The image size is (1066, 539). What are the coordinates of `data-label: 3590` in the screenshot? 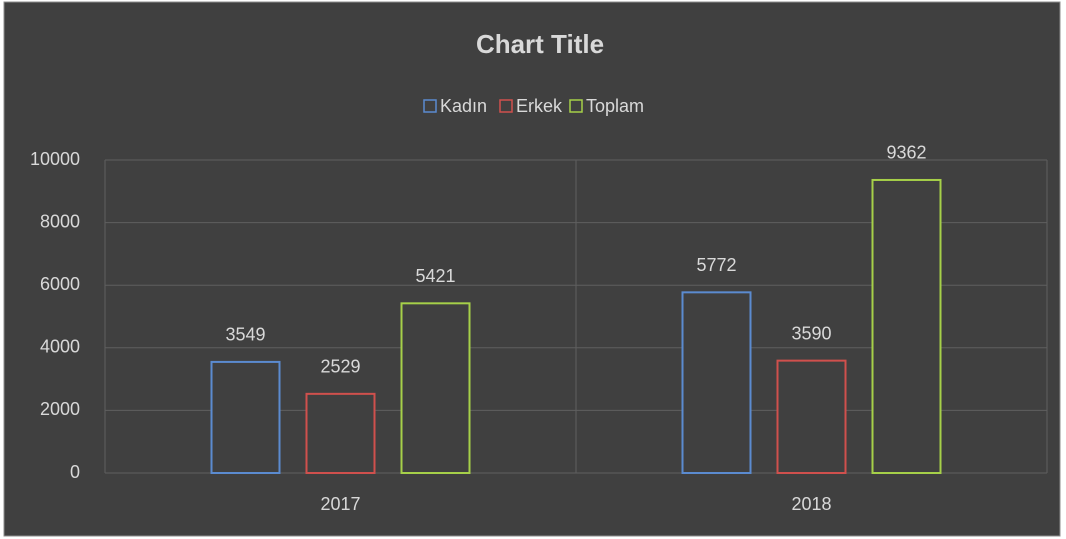 It's located at (811, 333).